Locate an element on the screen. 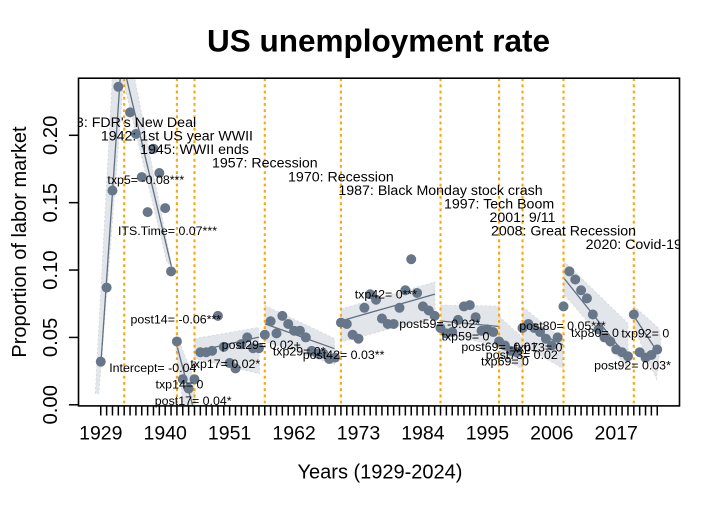  svg-text: txp80= 0 is located at coordinates (595, 333).